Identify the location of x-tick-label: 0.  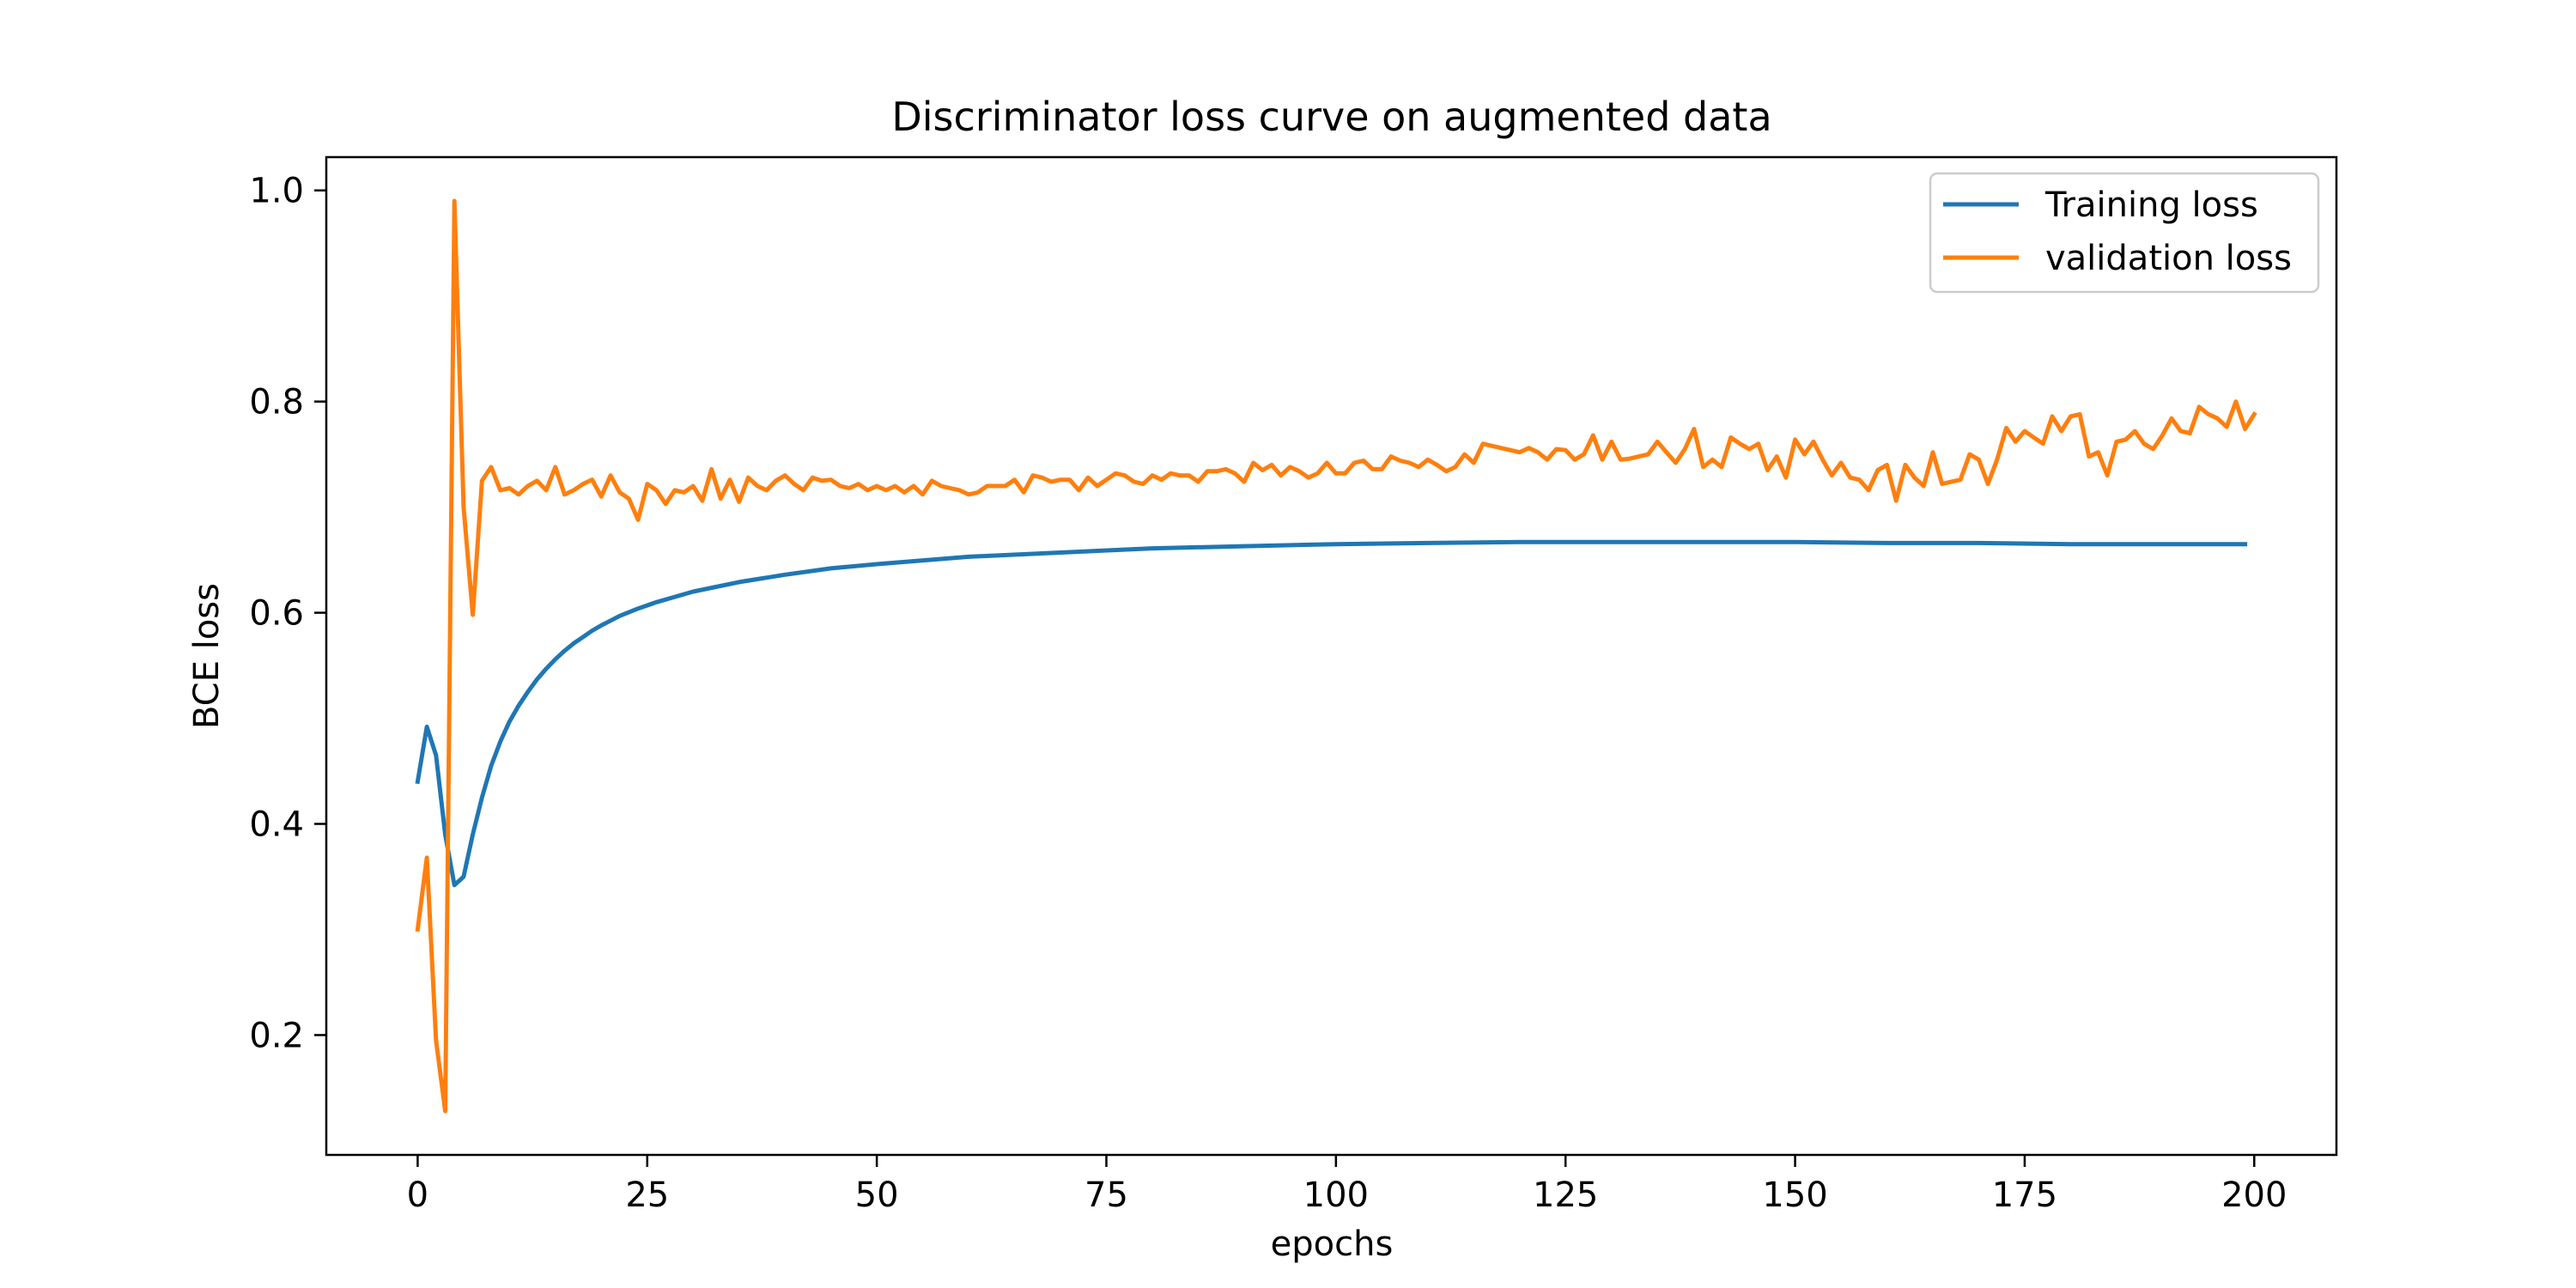
(418, 1195).